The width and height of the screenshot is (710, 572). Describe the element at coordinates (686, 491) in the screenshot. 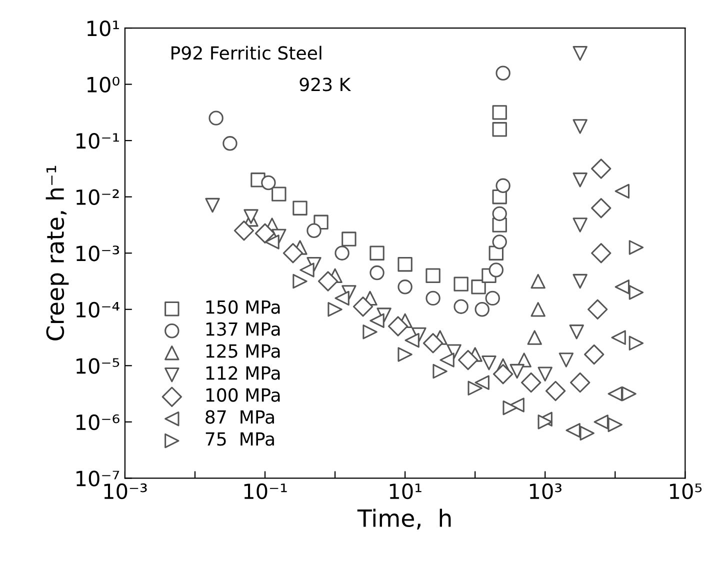

I see `x-tick-label: 10⁵` at that location.